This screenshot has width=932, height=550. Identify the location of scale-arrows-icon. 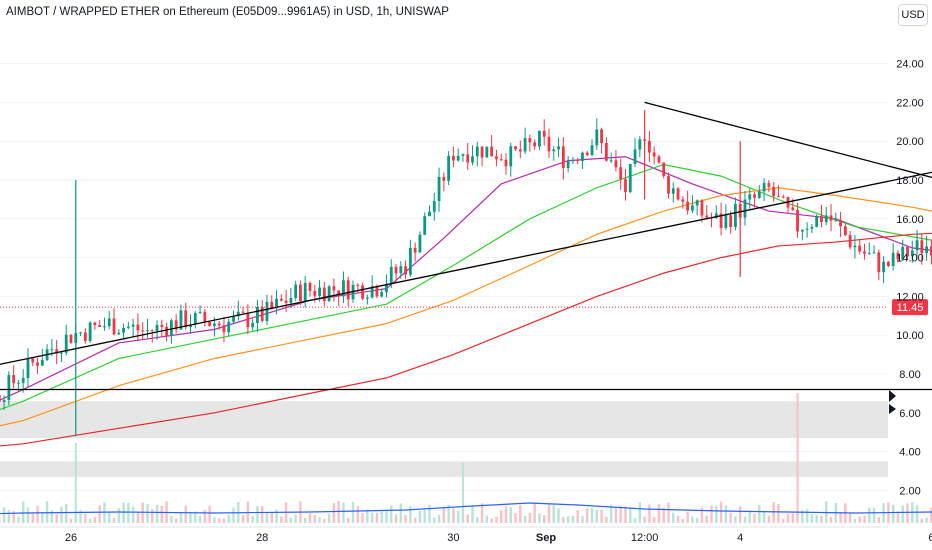
(892, 402).